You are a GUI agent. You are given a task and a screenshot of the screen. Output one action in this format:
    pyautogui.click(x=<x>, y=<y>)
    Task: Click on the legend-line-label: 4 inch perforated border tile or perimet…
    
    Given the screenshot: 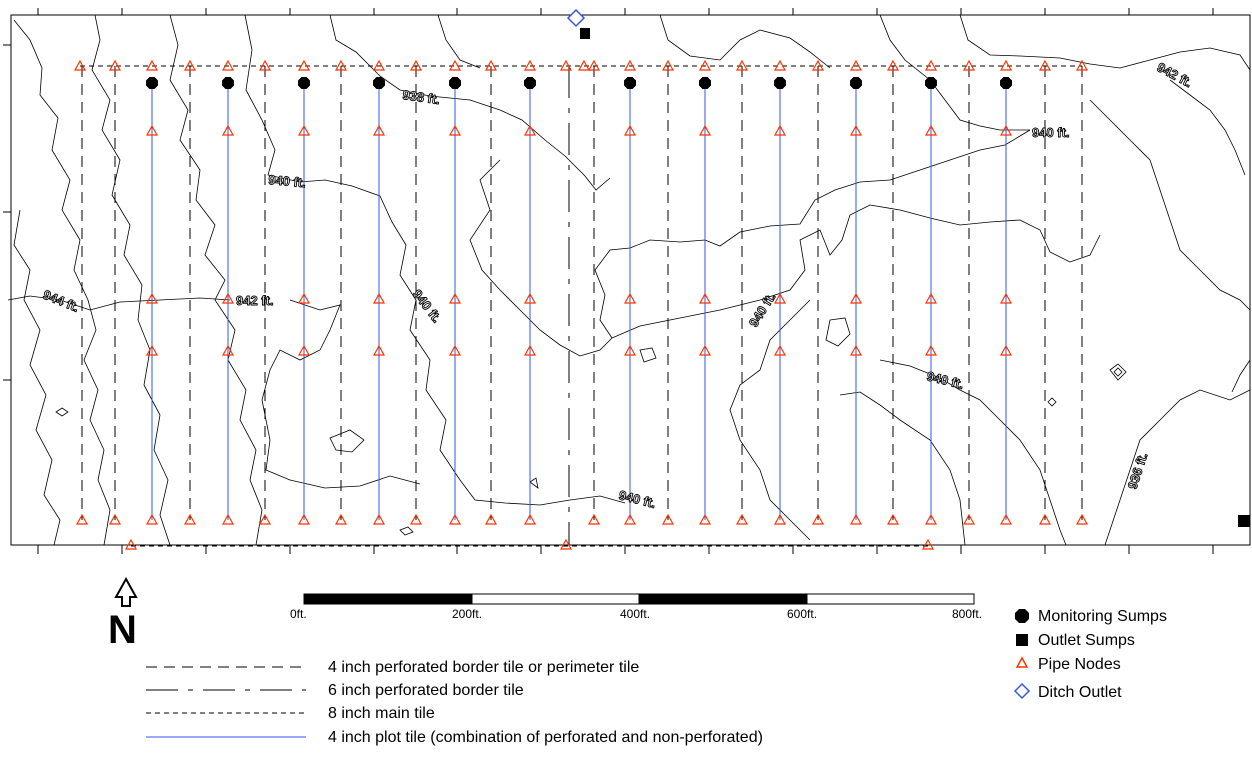 What is the action you would take?
    pyautogui.click(x=483, y=667)
    